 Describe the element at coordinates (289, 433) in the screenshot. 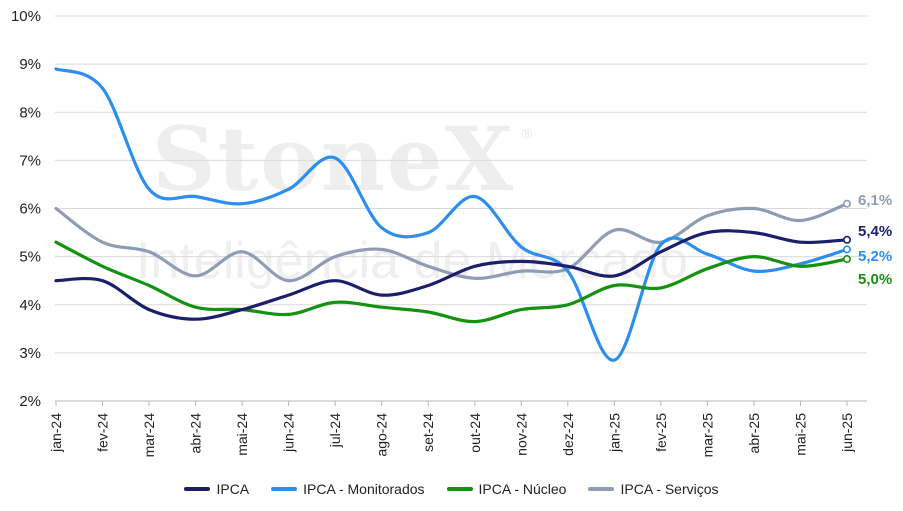

I see `x-tick-label: jun-24` at that location.